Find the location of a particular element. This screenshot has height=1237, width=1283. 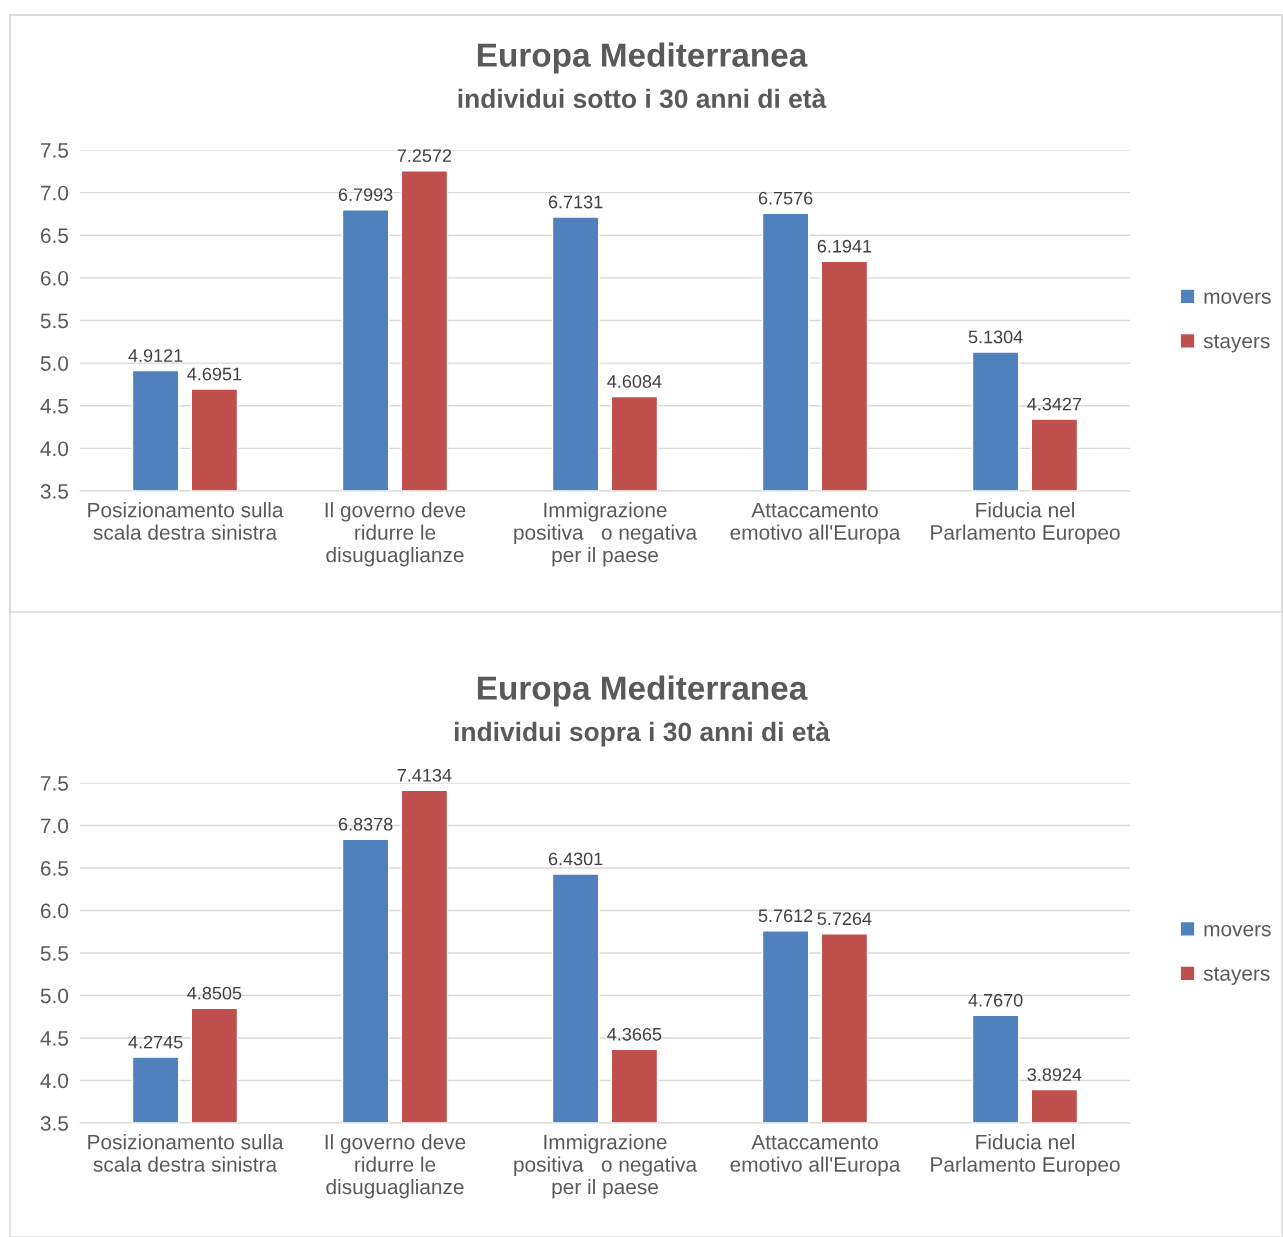

data-label: 5.7264 is located at coordinates (844, 919).